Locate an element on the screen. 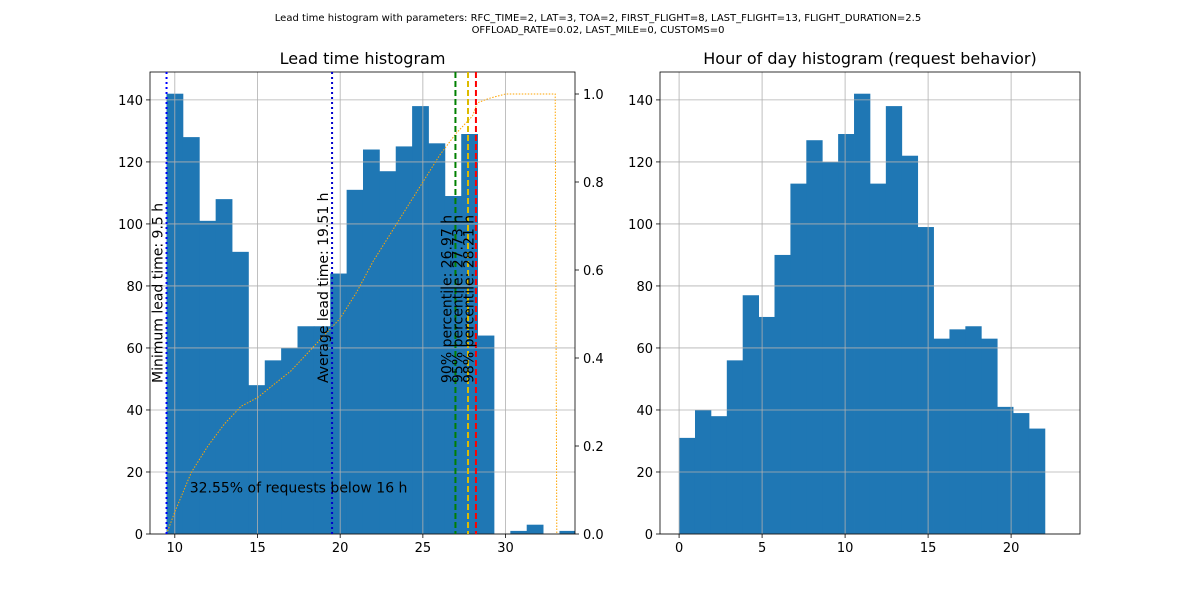 The height and width of the screenshot is (604, 1200). lead-time-y-tick-label: 120 is located at coordinates (130, 163).